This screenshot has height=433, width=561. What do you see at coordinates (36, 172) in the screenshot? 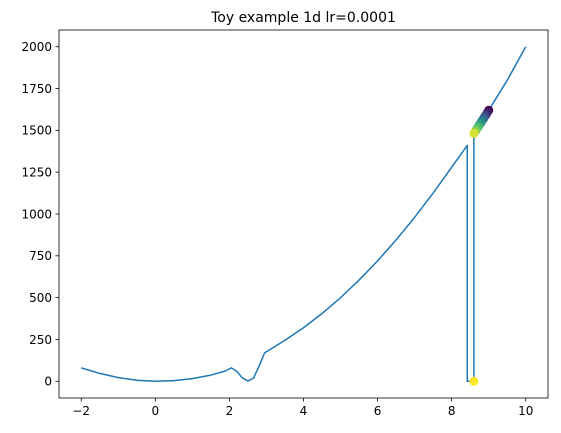
I see `y-tick-label: 1250` at bounding box center [36, 172].